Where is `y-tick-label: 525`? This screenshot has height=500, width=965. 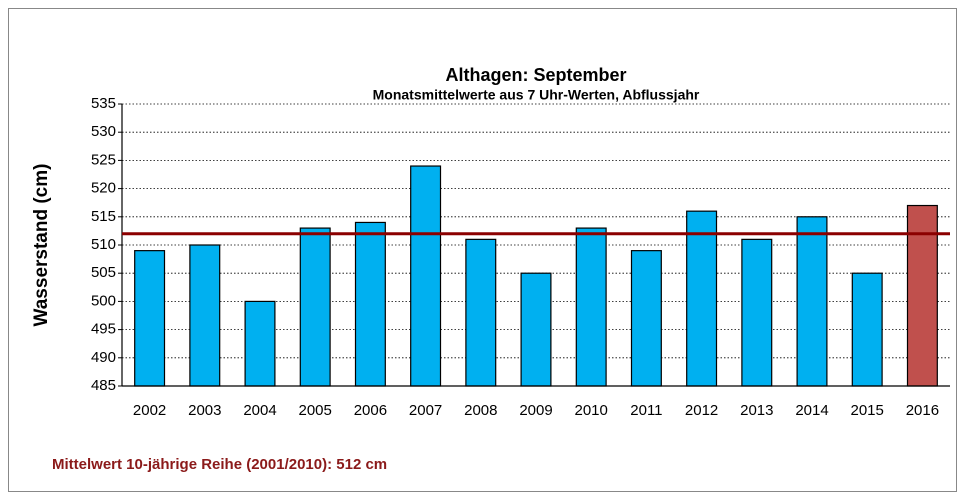 y-tick-label: 525 is located at coordinates (103, 159).